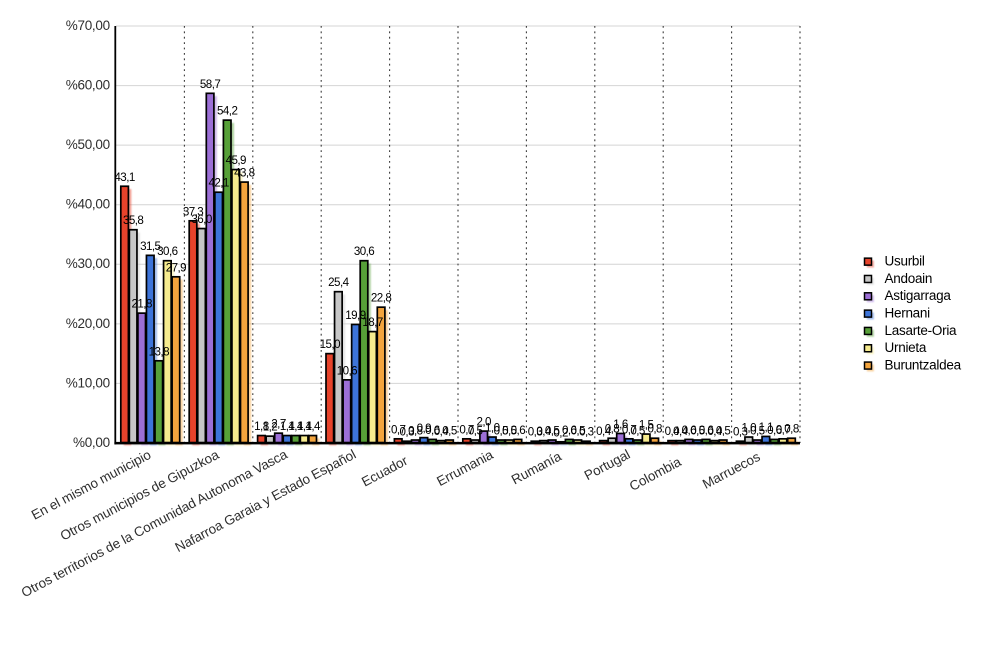 This screenshot has width=1000, height=655. What do you see at coordinates (338, 282) in the screenshot?
I see `svg-text: 25,4` at bounding box center [338, 282].